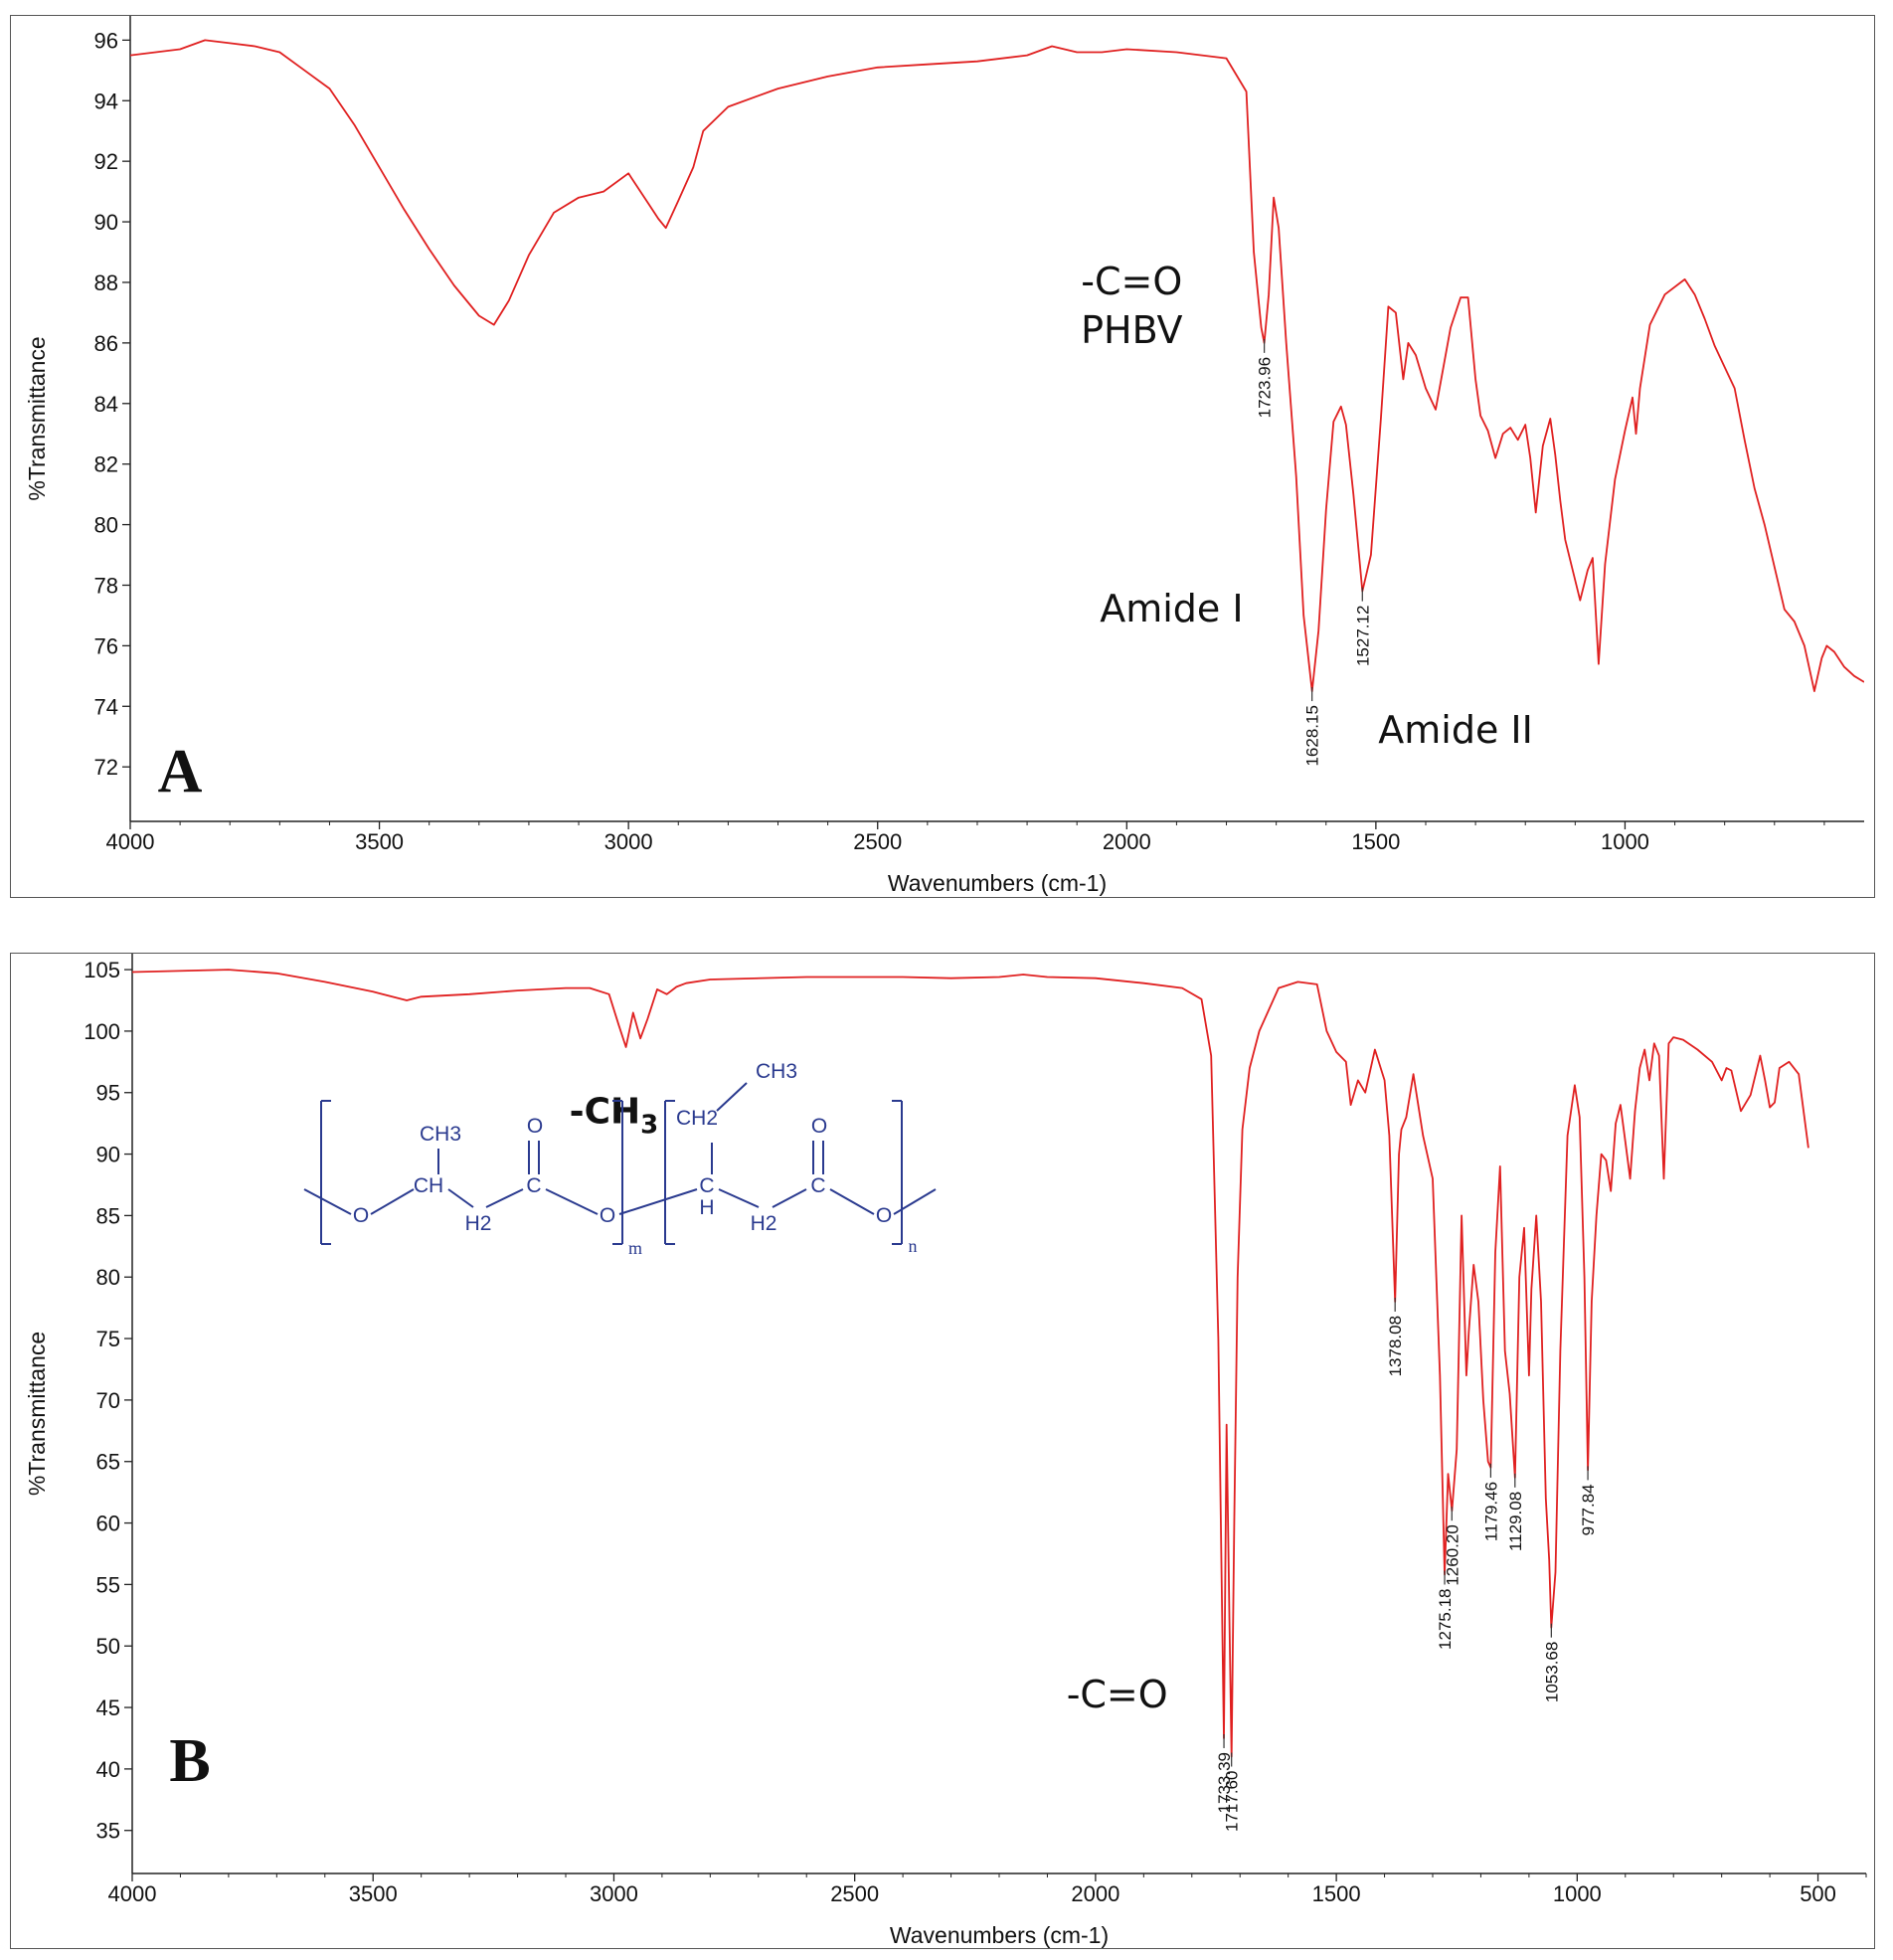  What do you see at coordinates (1395, 1346) in the screenshot?
I see `chart-b-peak-label: 1378.08` at bounding box center [1395, 1346].